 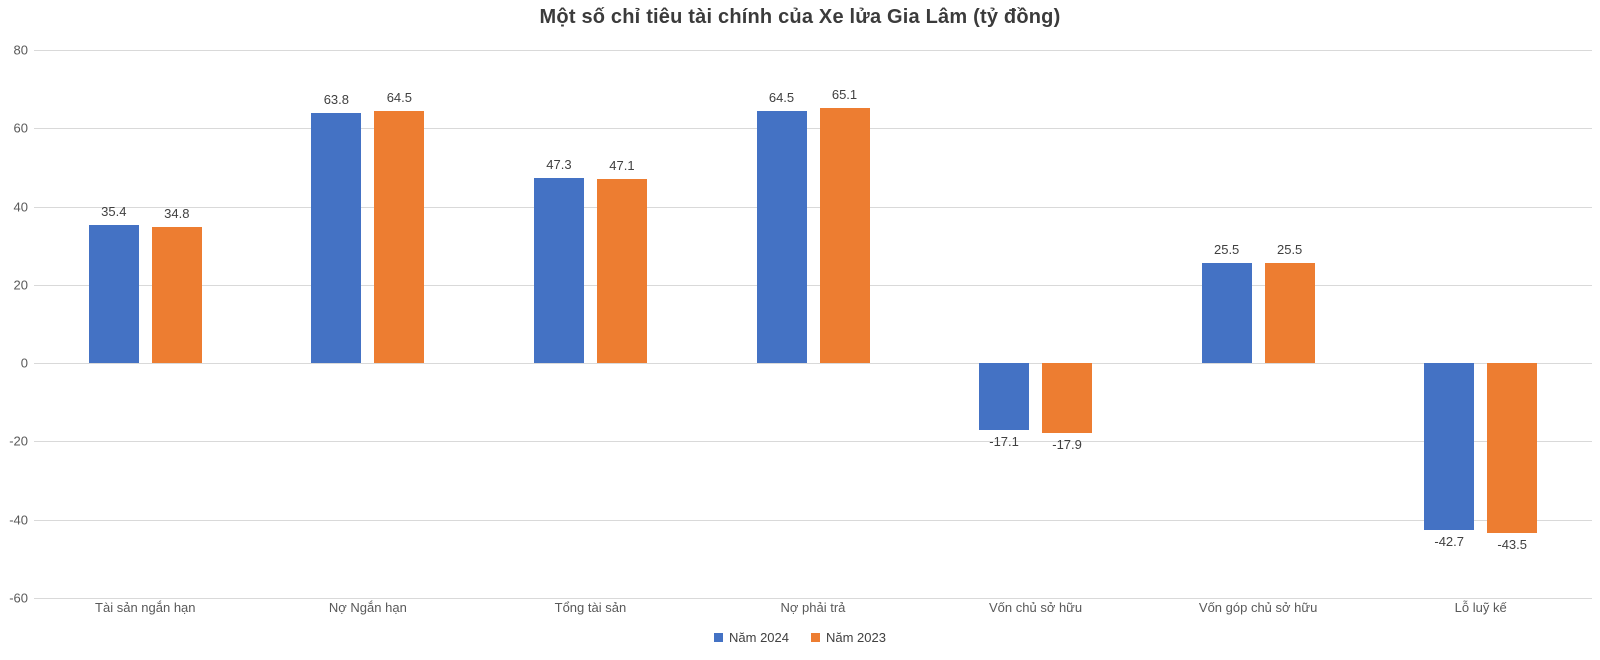 What do you see at coordinates (1480, 607) in the screenshot?
I see `category-label: Lỗ luỹ kế` at bounding box center [1480, 607].